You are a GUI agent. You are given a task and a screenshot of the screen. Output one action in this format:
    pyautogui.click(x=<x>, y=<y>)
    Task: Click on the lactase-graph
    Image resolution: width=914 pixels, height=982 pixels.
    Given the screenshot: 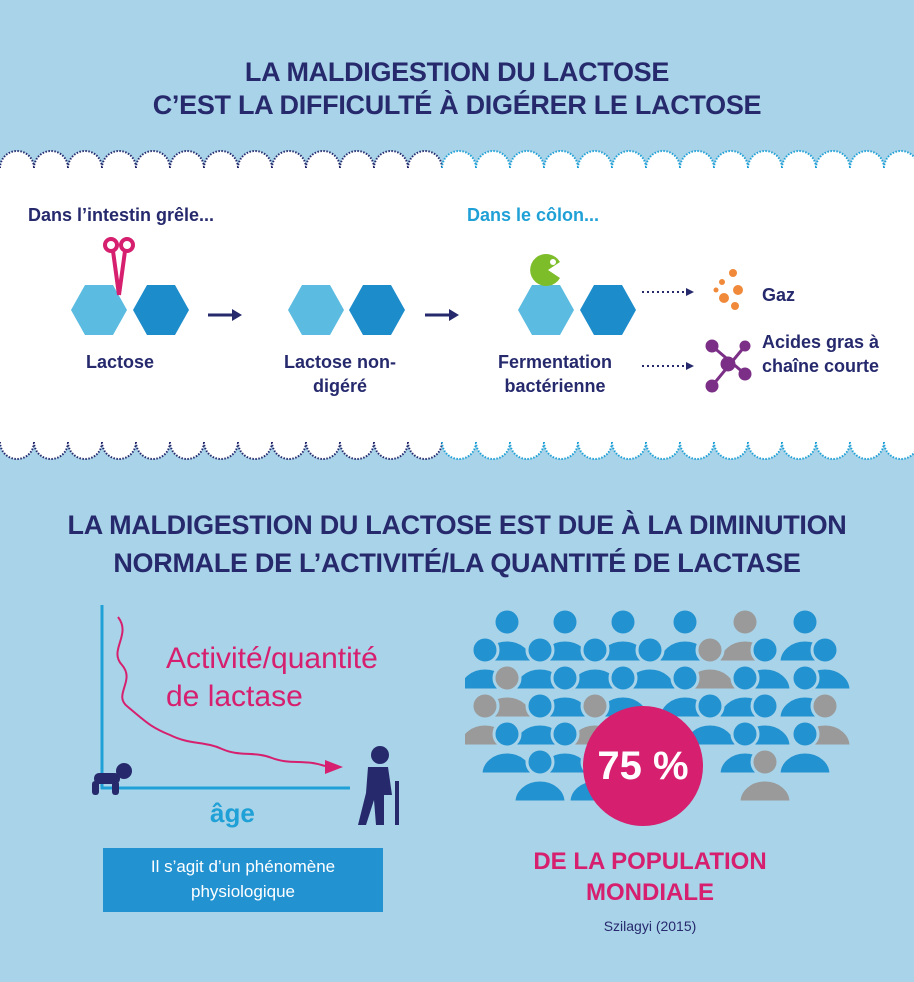 What is the action you would take?
    pyautogui.click(x=245, y=715)
    